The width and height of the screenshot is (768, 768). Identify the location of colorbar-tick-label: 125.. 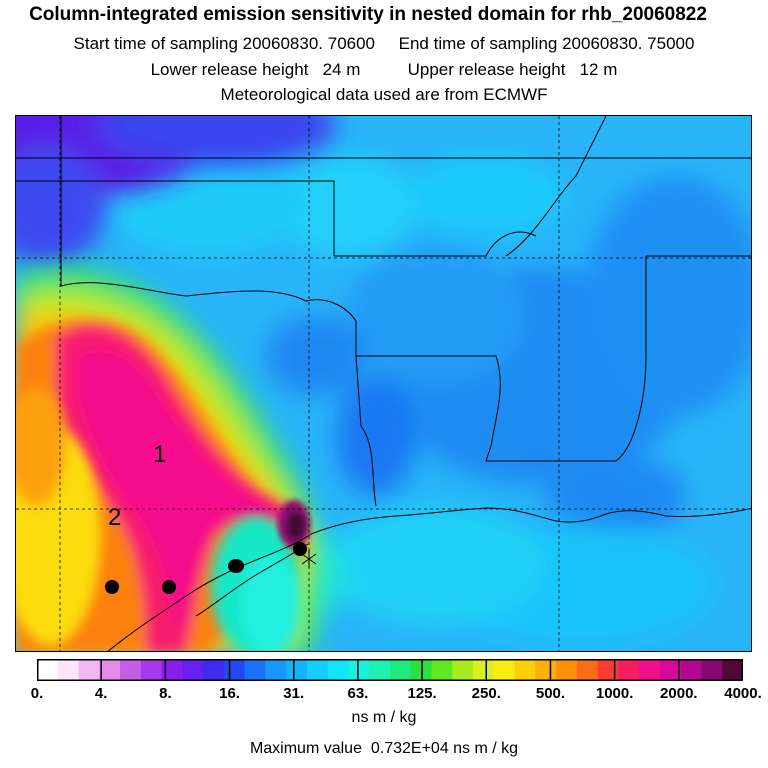
(422, 693).